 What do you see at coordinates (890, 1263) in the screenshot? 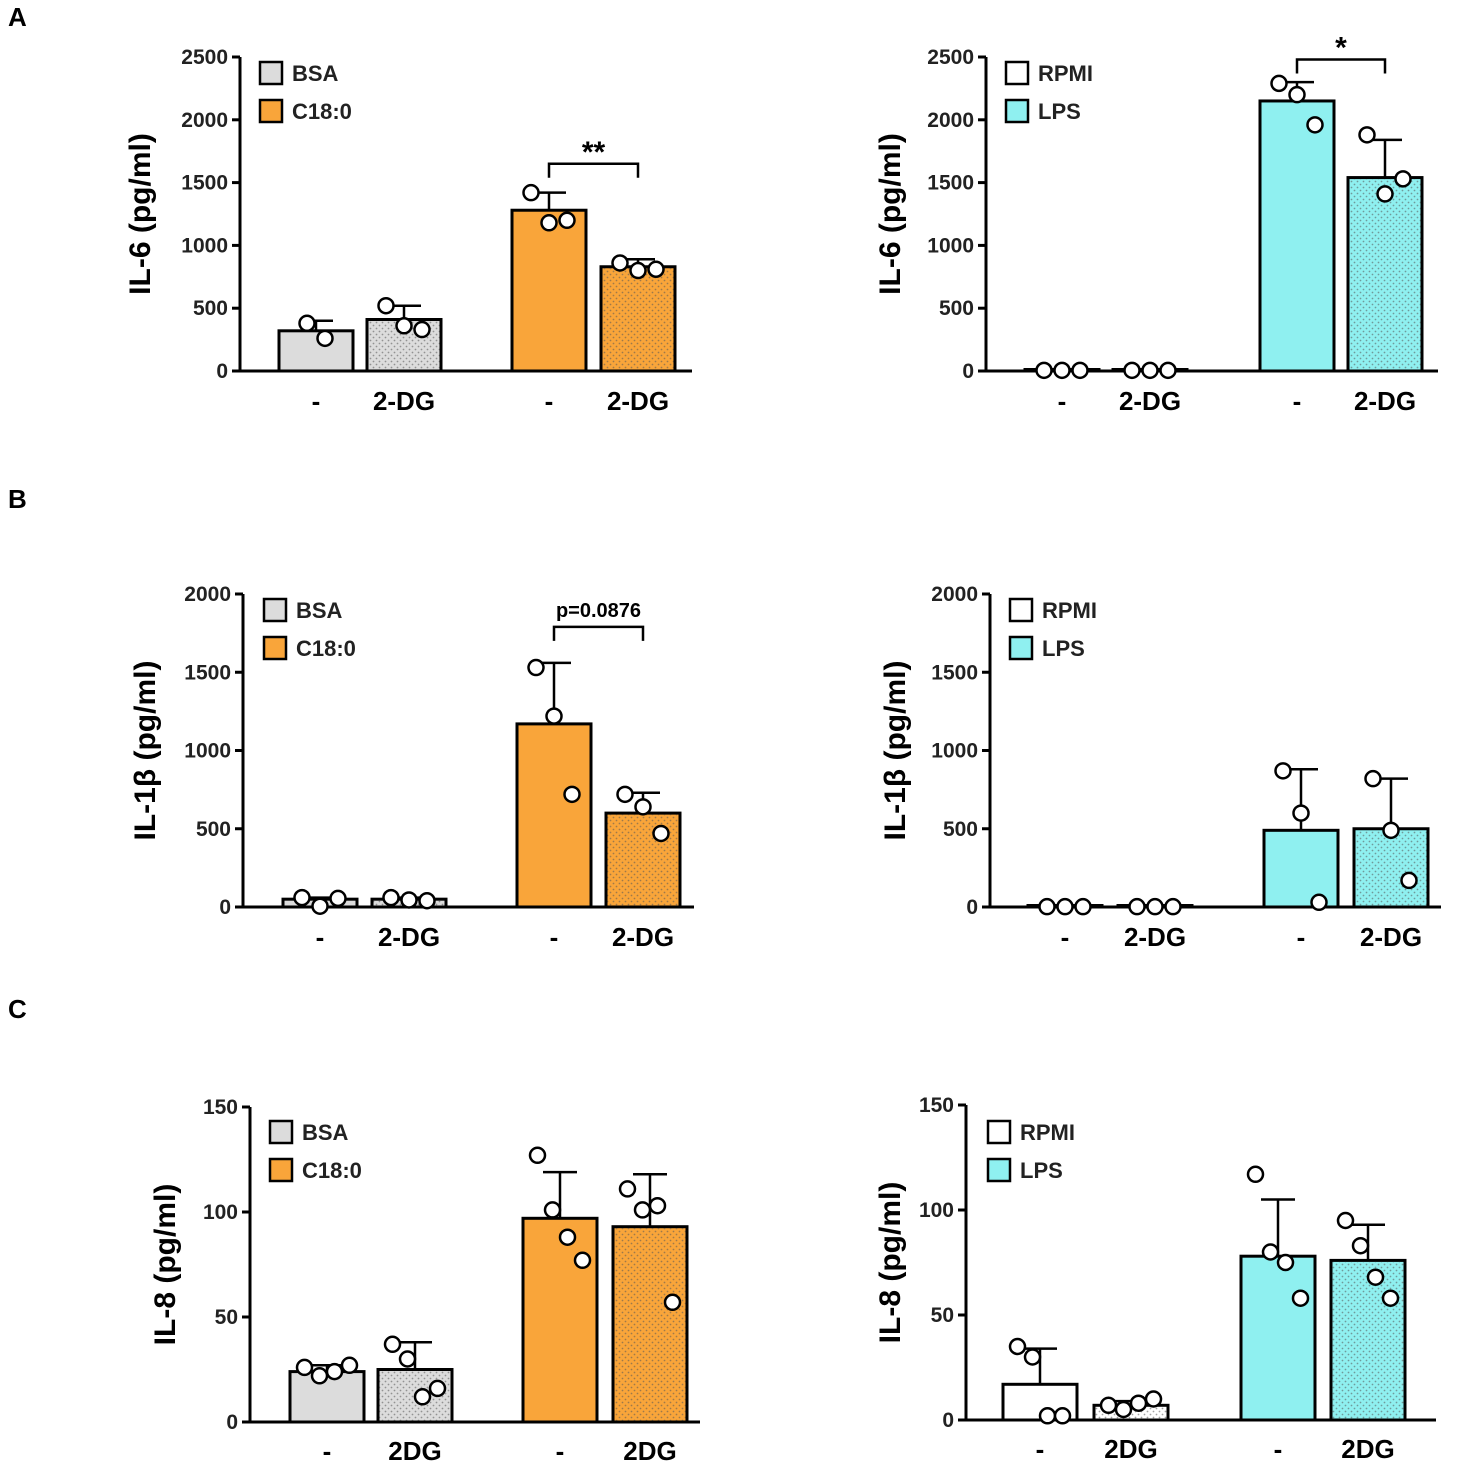
I see `y-axis-label: IL-8 (pg/ml)` at bounding box center [890, 1263].